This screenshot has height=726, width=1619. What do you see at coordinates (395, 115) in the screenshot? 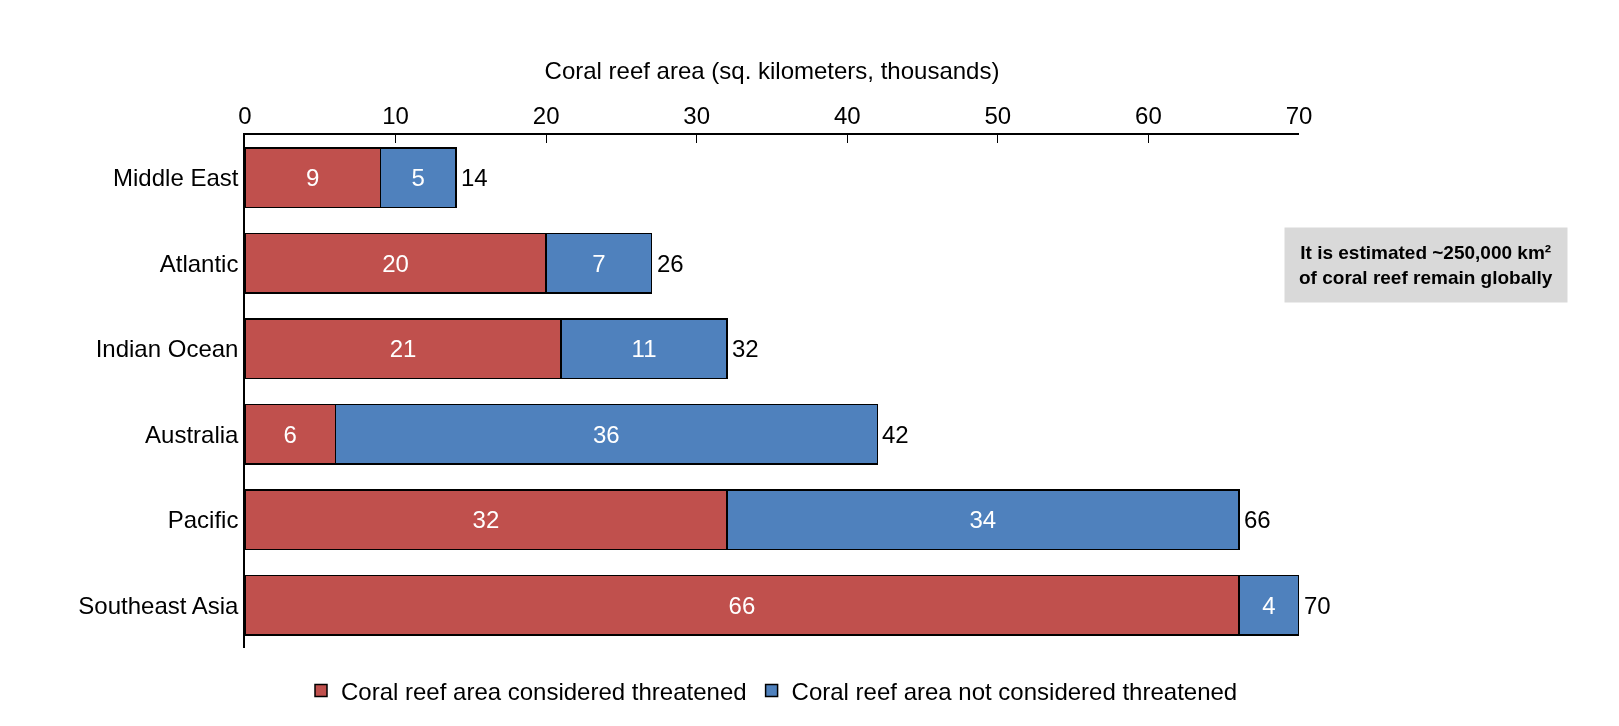
I see `x-tick-label: 10` at bounding box center [395, 115].